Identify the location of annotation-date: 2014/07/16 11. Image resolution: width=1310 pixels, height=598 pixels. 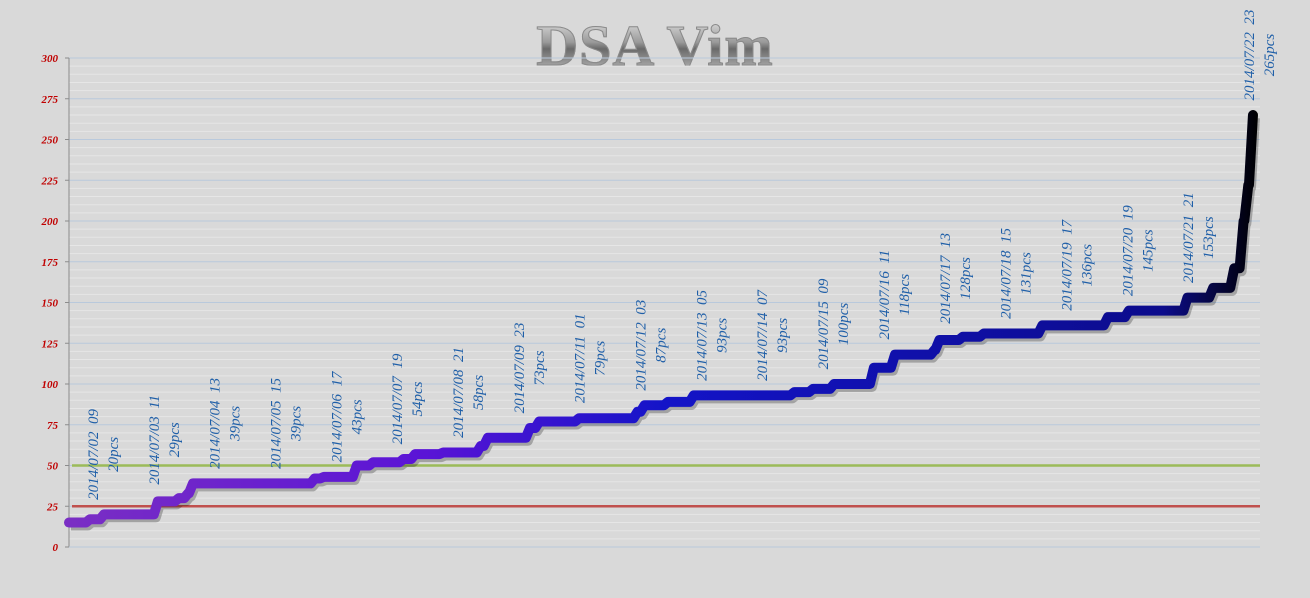
(885, 295).